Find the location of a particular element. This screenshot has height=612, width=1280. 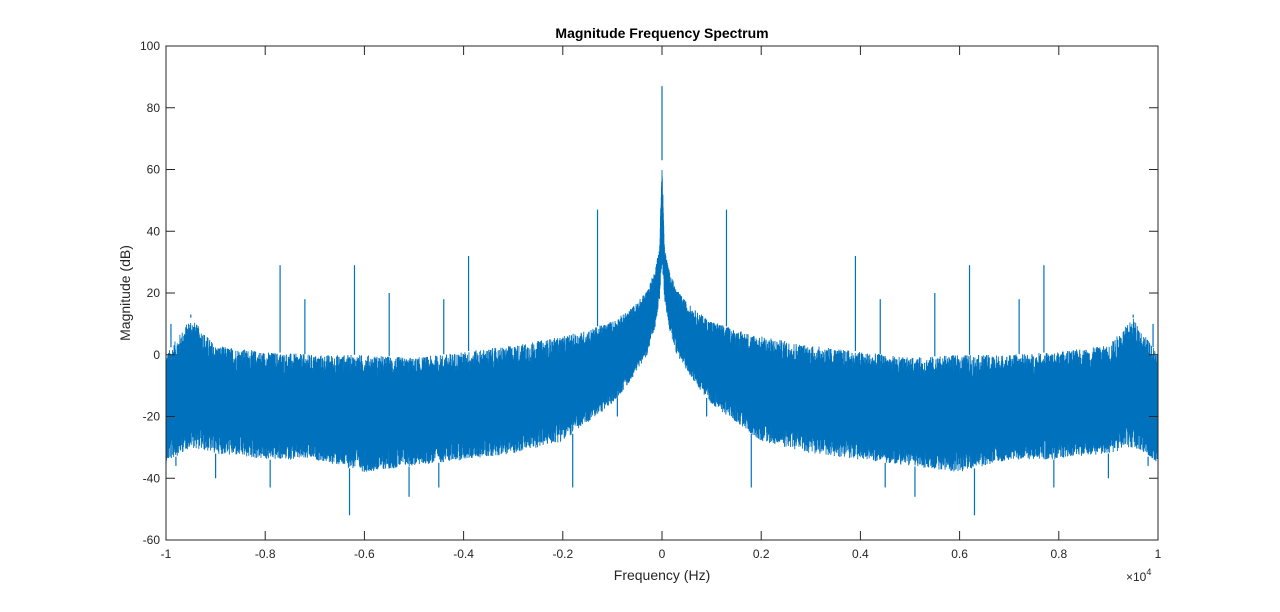

x-tick-label: 0 is located at coordinates (662, 554).